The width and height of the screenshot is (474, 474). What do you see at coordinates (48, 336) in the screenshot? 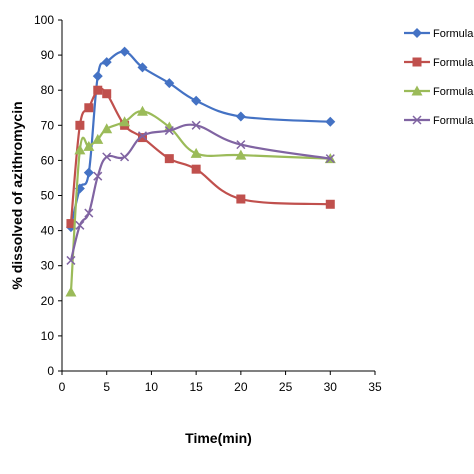
I see `y-tick-label: 10` at bounding box center [48, 336].